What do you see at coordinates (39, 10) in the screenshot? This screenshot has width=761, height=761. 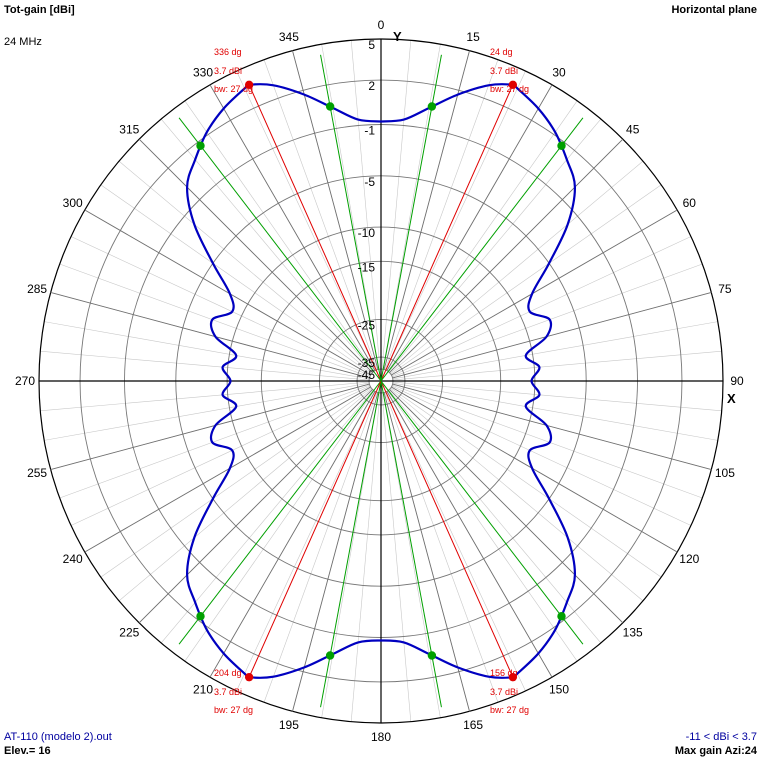 I see `chart-title: Tot-gain [dBi]` at bounding box center [39, 10].